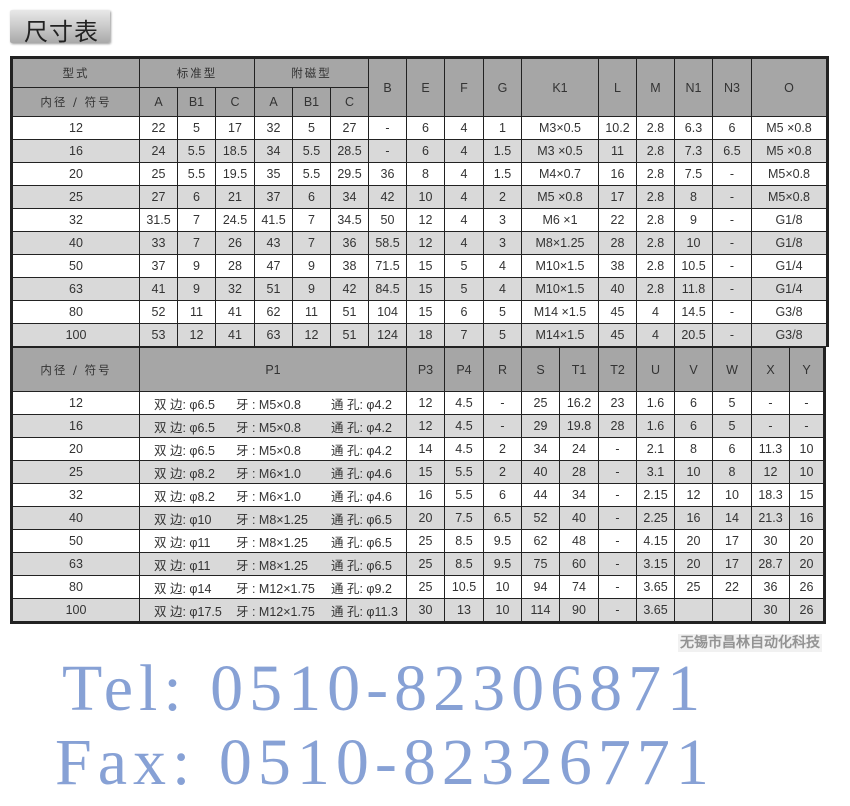  What do you see at coordinates (579, 403) in the screenshot?
I see `table-cell: 16.2` at bounding box center [579, 403].